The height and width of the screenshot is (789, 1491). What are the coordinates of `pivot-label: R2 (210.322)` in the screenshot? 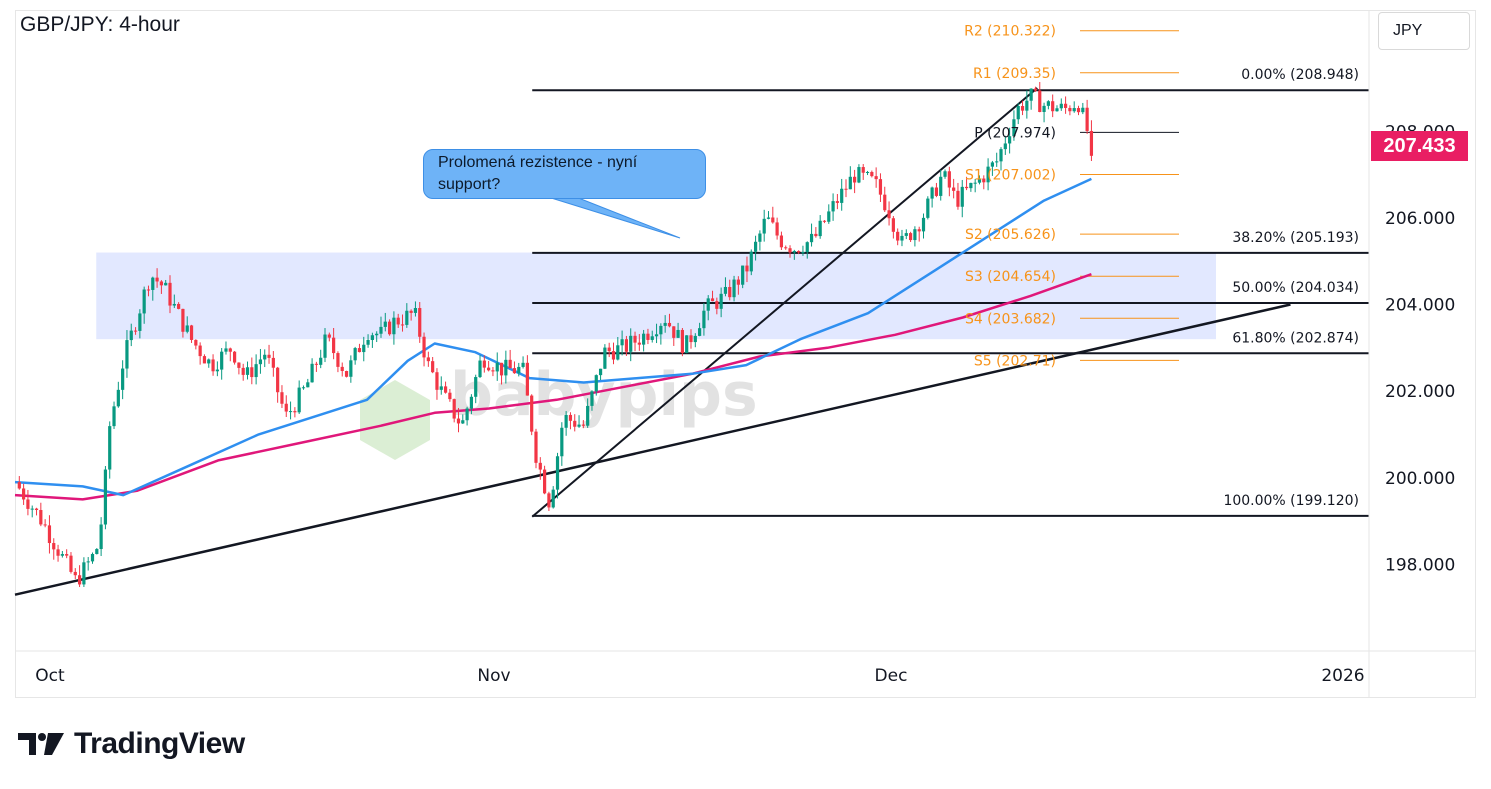 It's located at (1010, 32).